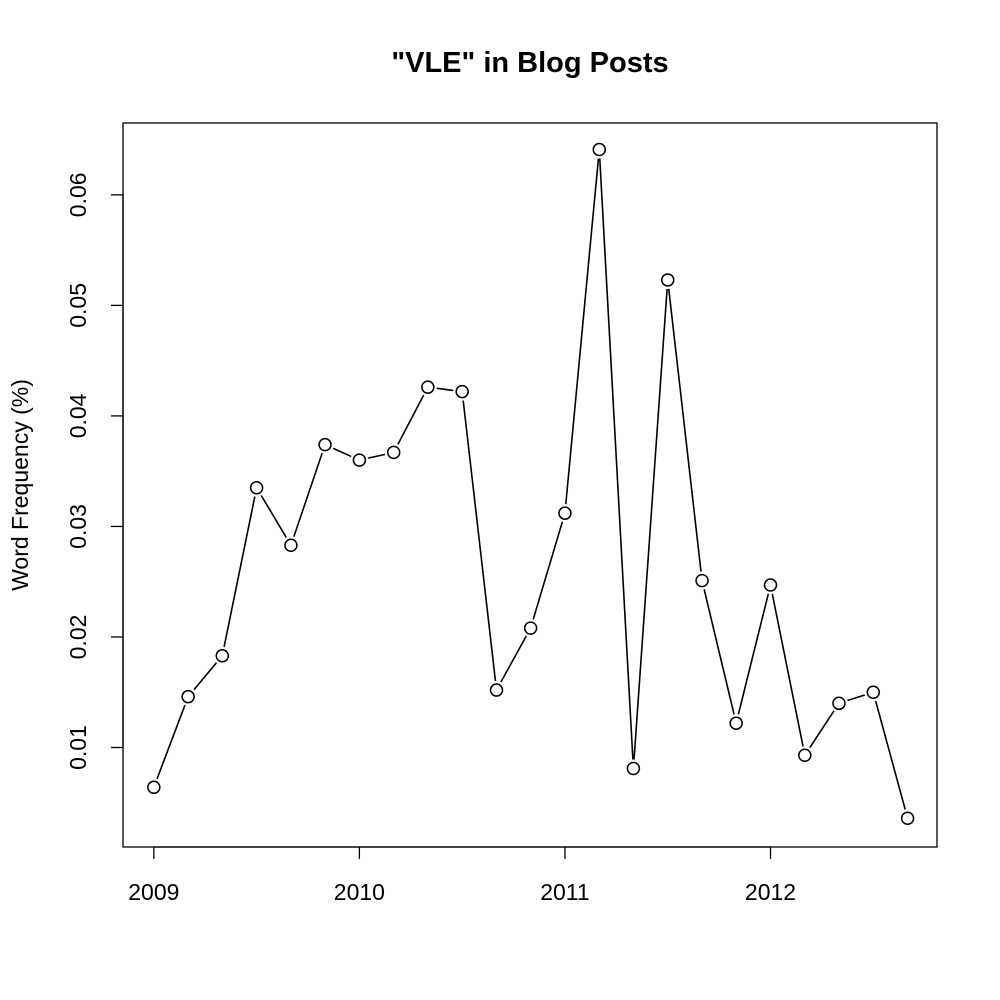 This screenshot has width=1000, height=1000. Describe the element at coordinates (78, 637) in the screenshot. I see `y-tick-label: 0.02` at that location.